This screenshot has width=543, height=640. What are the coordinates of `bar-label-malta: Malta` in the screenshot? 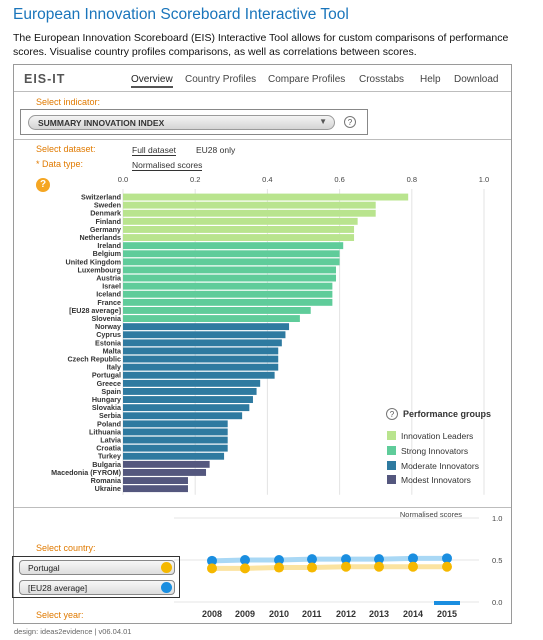 It's located at (112, 350).